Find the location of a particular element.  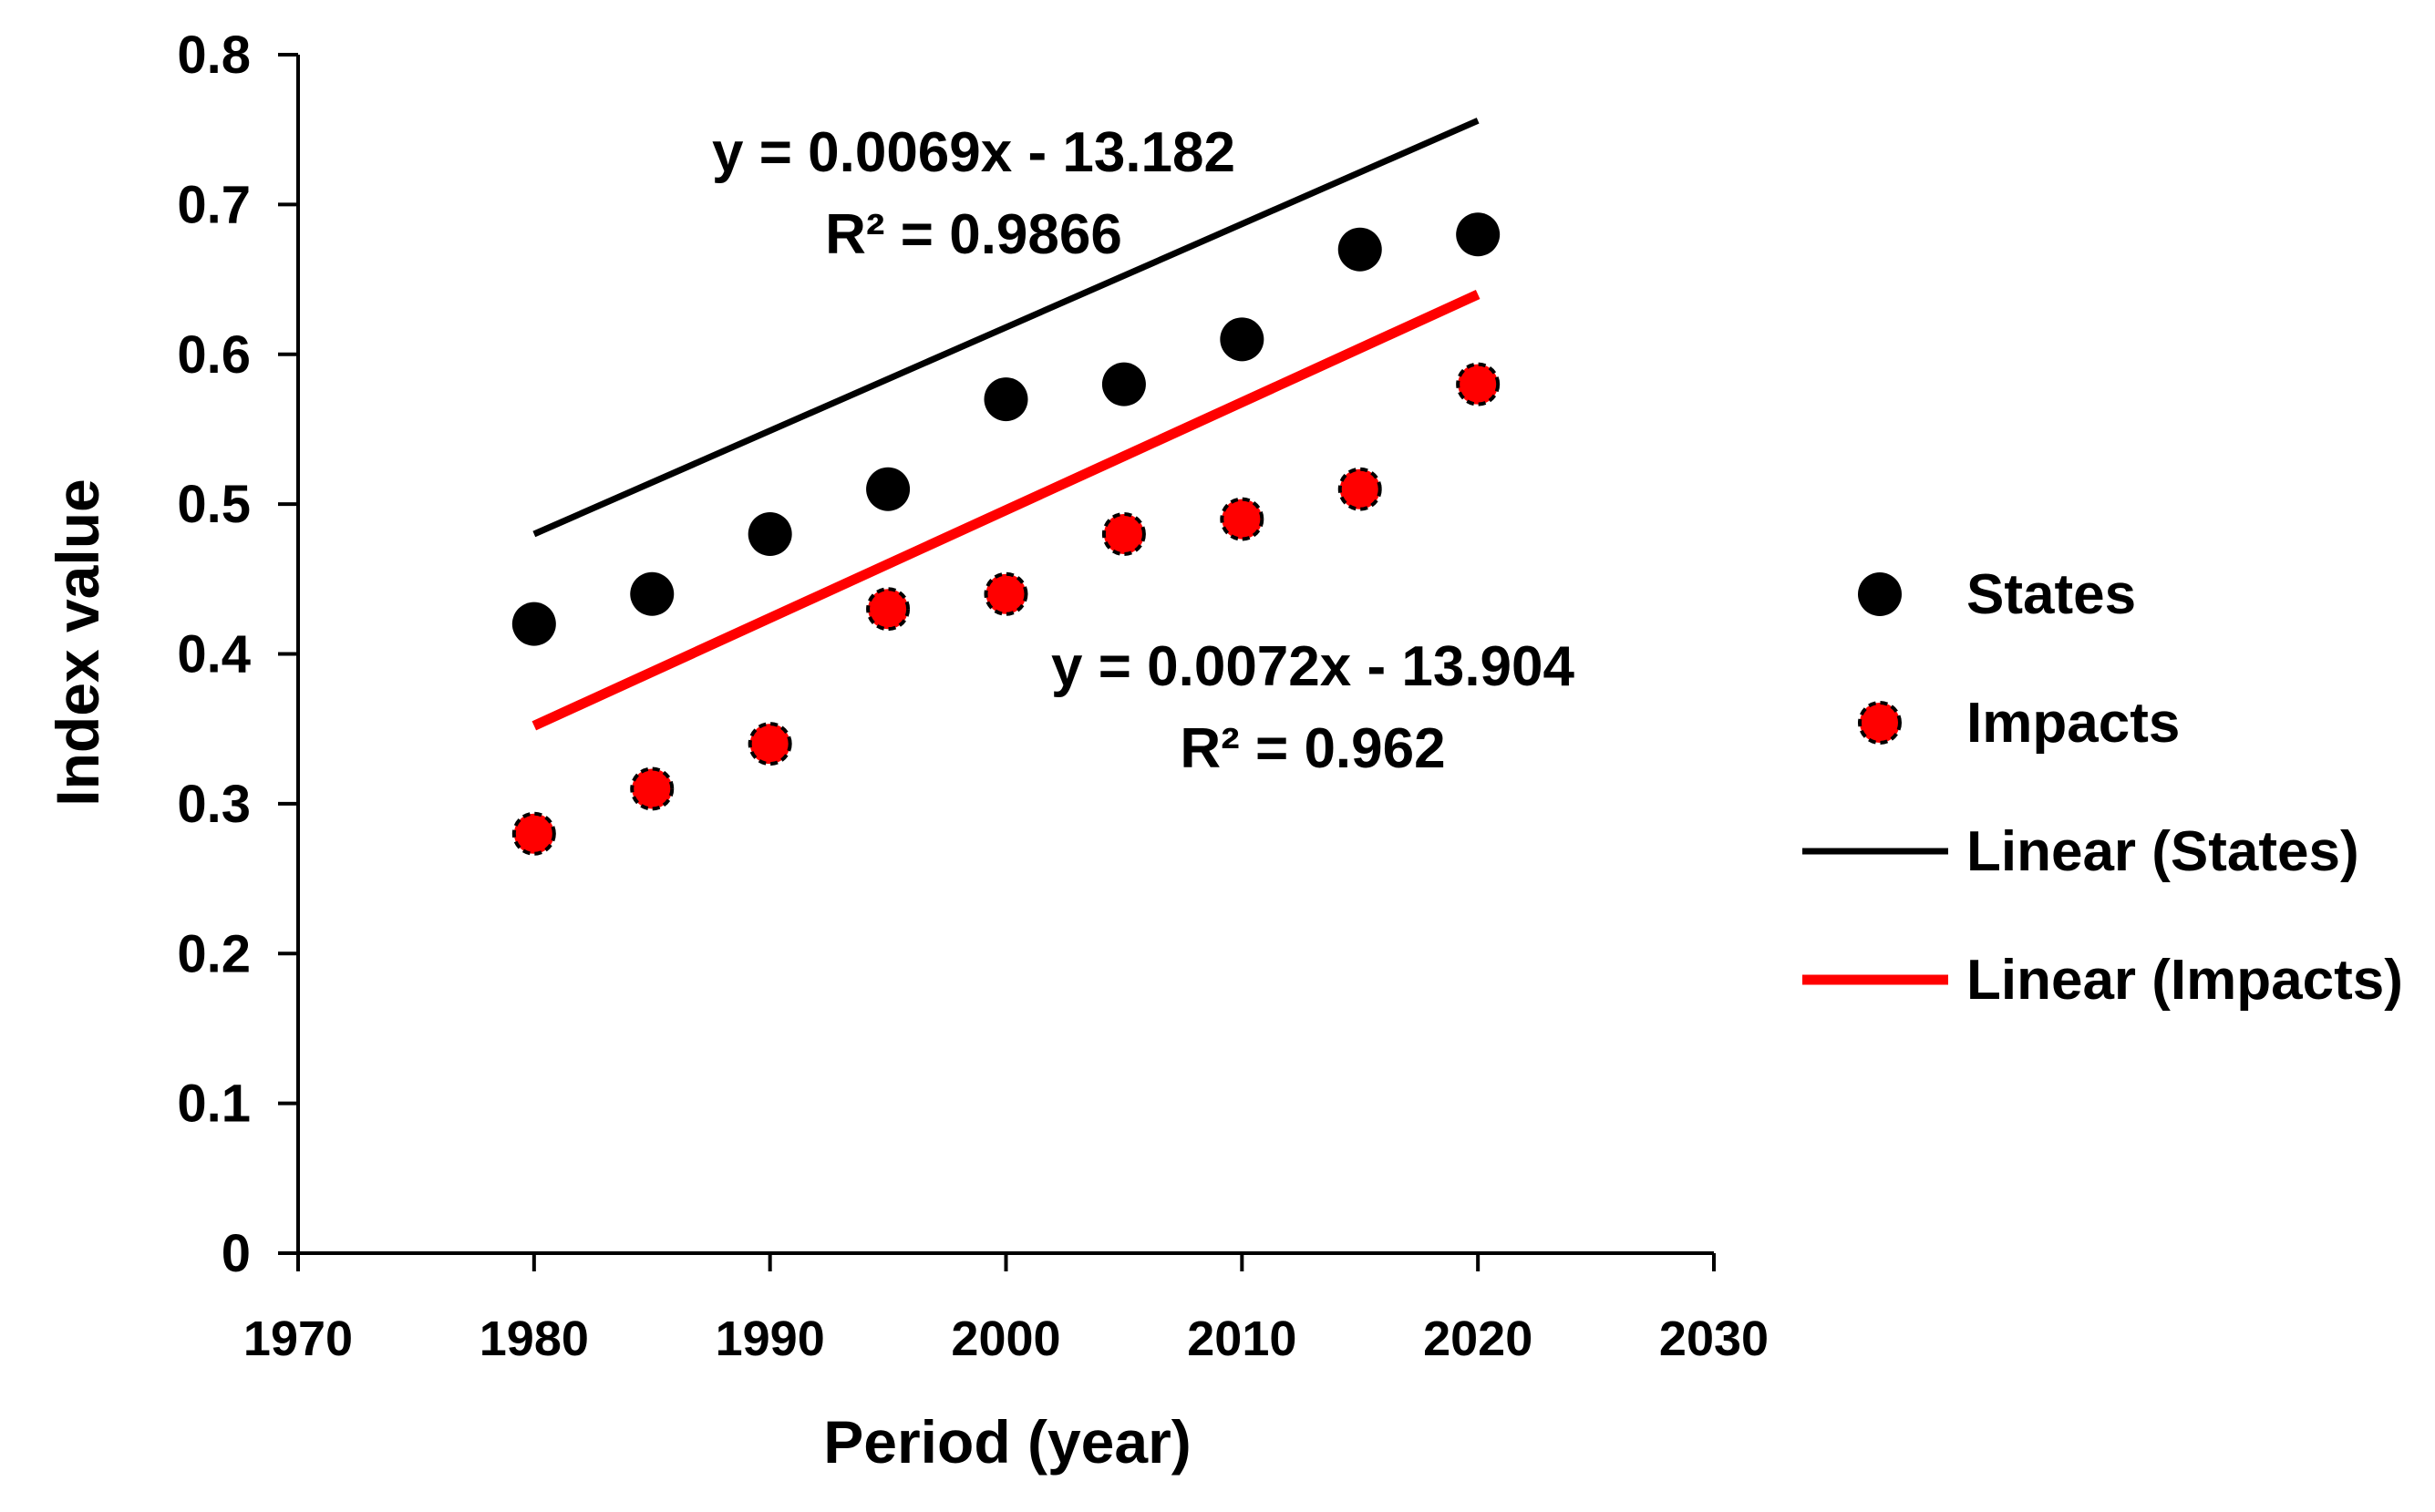

states-equation: y = 0.0069x - 13.182 is located at coordinates (973, 153).